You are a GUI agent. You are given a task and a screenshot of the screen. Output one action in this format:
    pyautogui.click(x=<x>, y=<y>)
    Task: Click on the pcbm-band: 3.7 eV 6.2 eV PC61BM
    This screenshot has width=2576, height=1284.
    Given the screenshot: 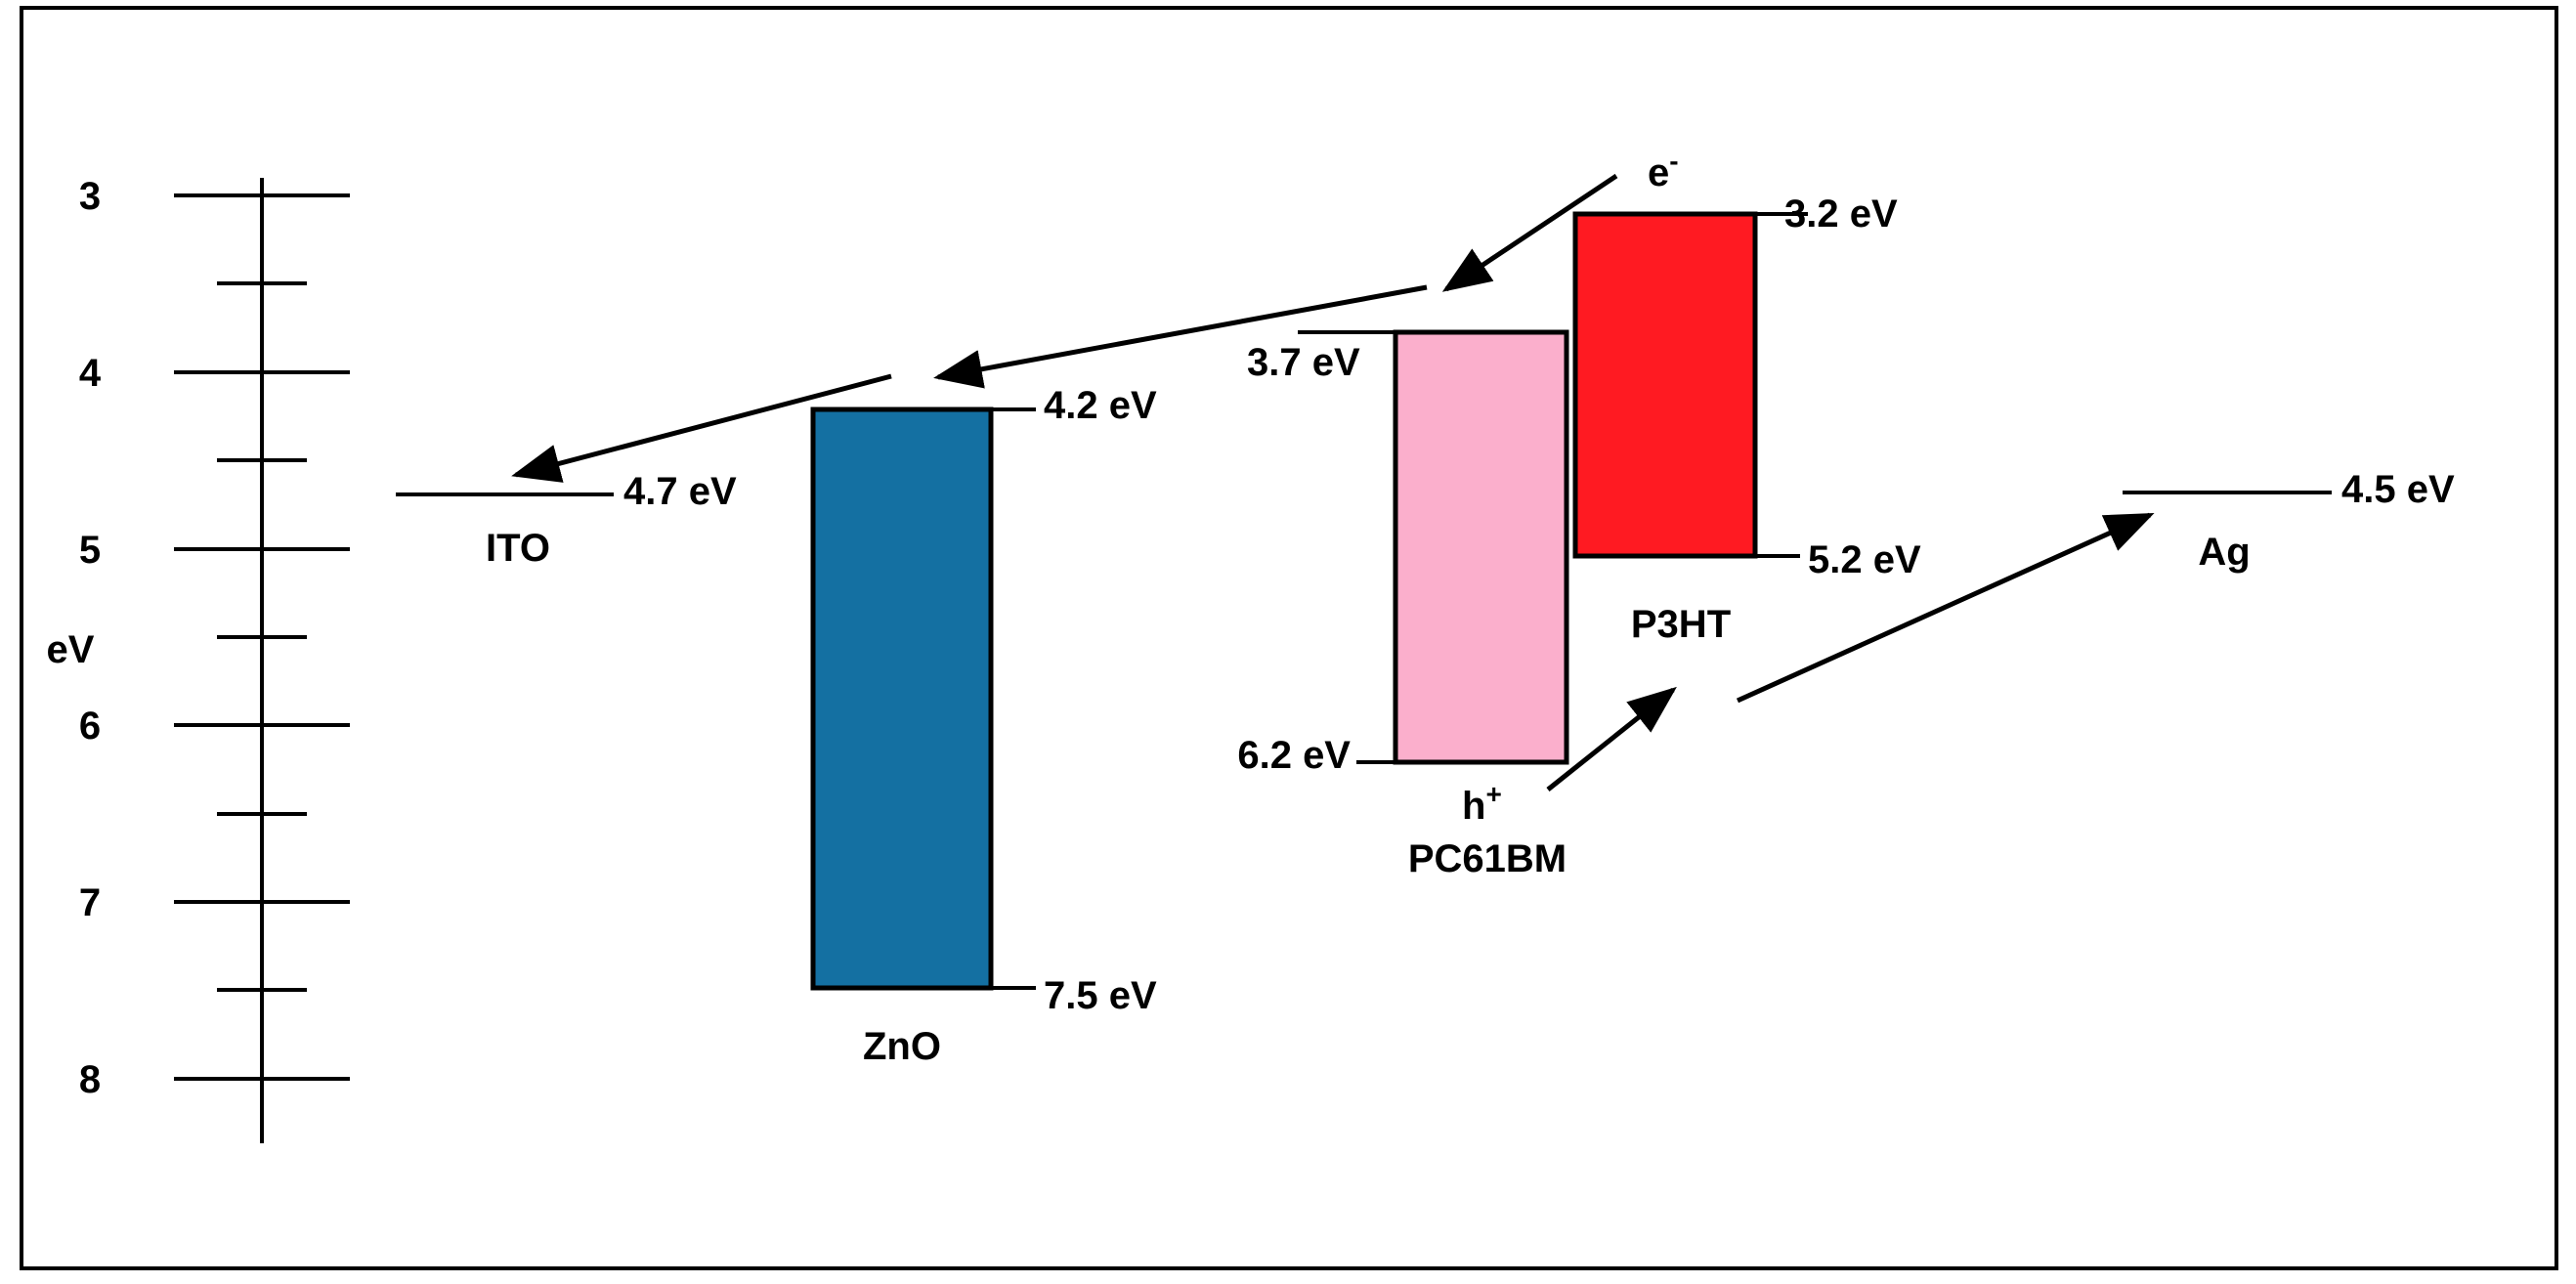 What is the action you would take?
    pyautogui.click(x=1403, y=604)
    